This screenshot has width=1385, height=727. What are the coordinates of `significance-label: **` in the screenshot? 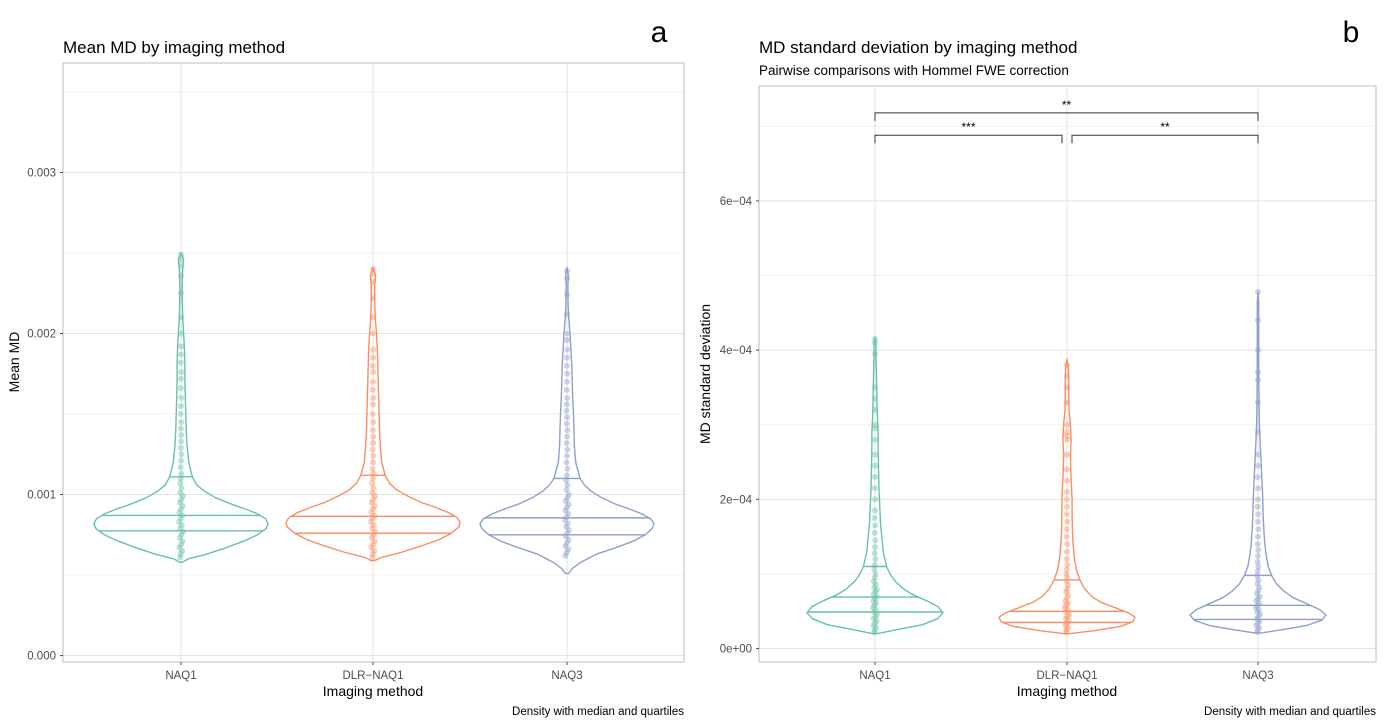 It's located at (1067, 105).